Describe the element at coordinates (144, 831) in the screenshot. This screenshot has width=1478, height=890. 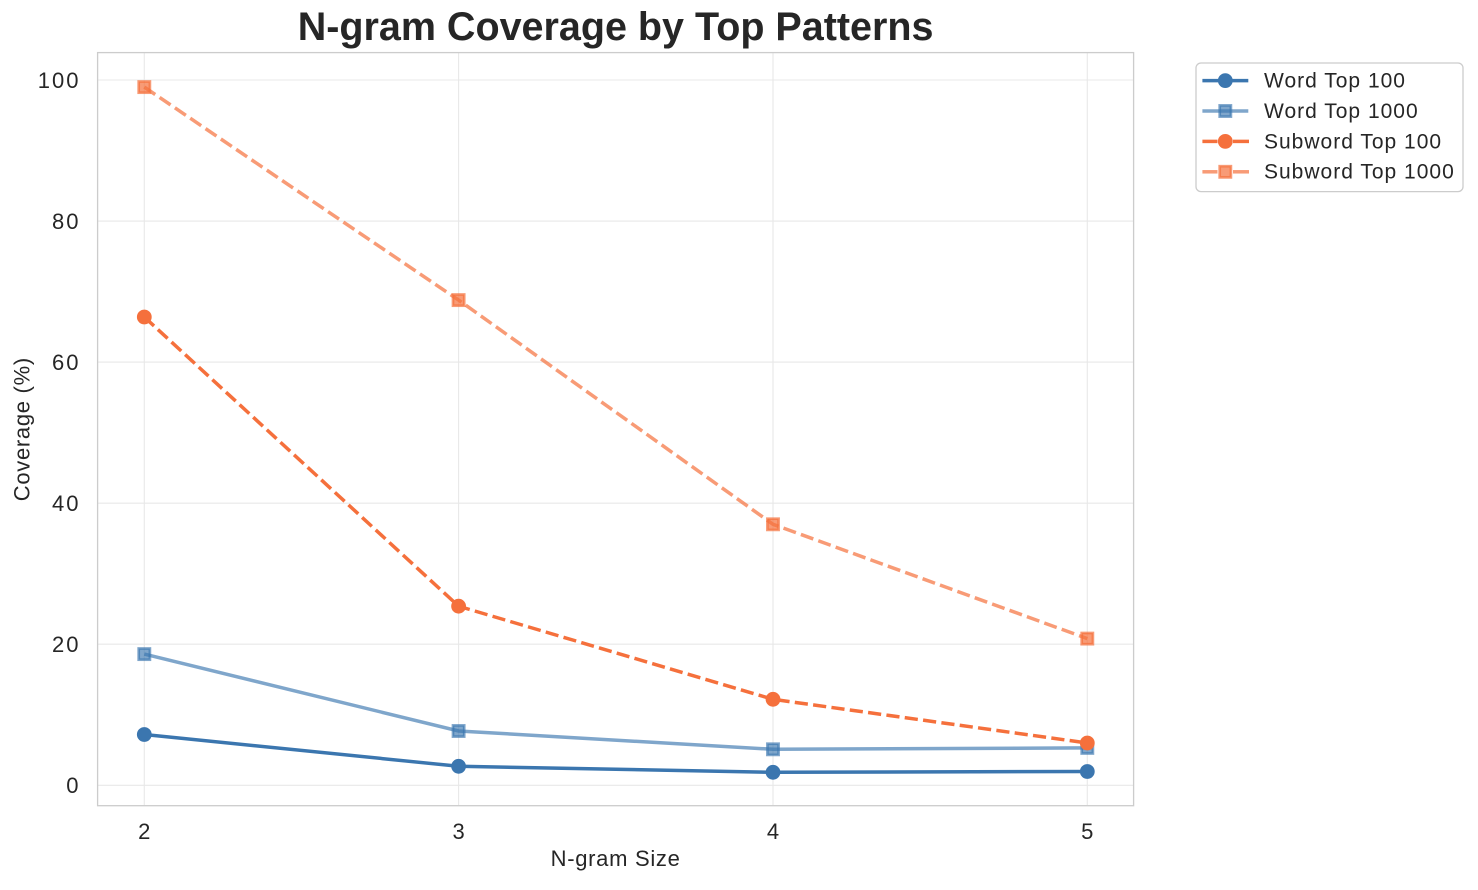
I see `svg-text: 2` at that location.